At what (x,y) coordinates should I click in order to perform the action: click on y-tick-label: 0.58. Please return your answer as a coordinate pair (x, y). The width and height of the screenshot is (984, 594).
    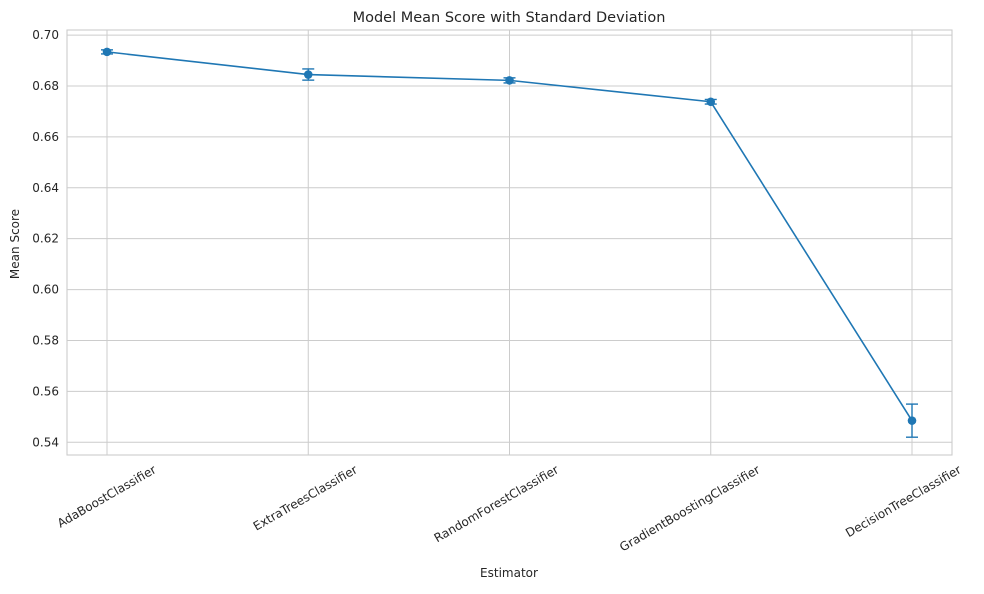
    Looking at the image, I should click on (45, 340).